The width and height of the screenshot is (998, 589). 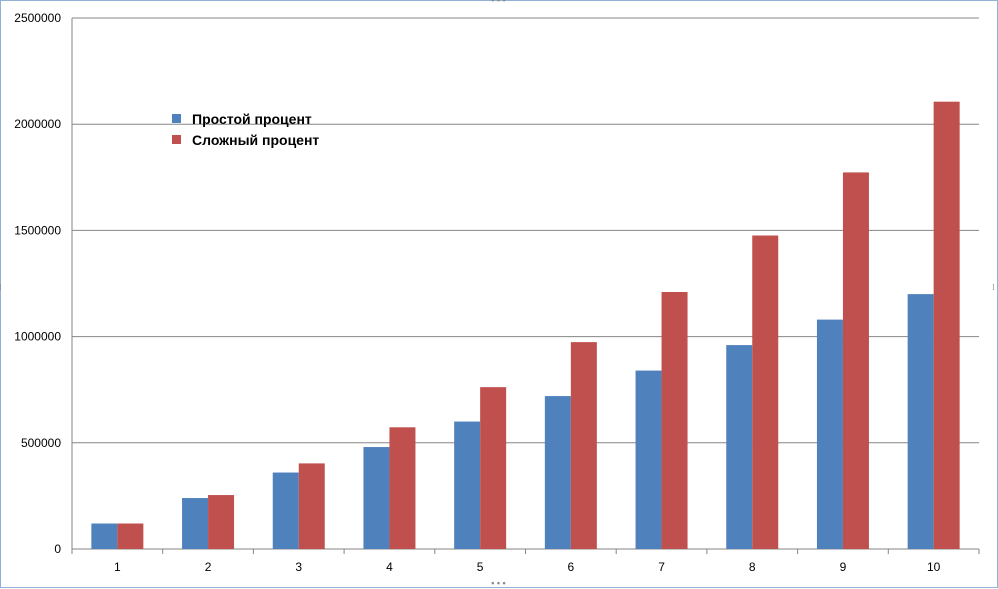 I want to click on y-tick-label: 0, so click(x=57, y=549).